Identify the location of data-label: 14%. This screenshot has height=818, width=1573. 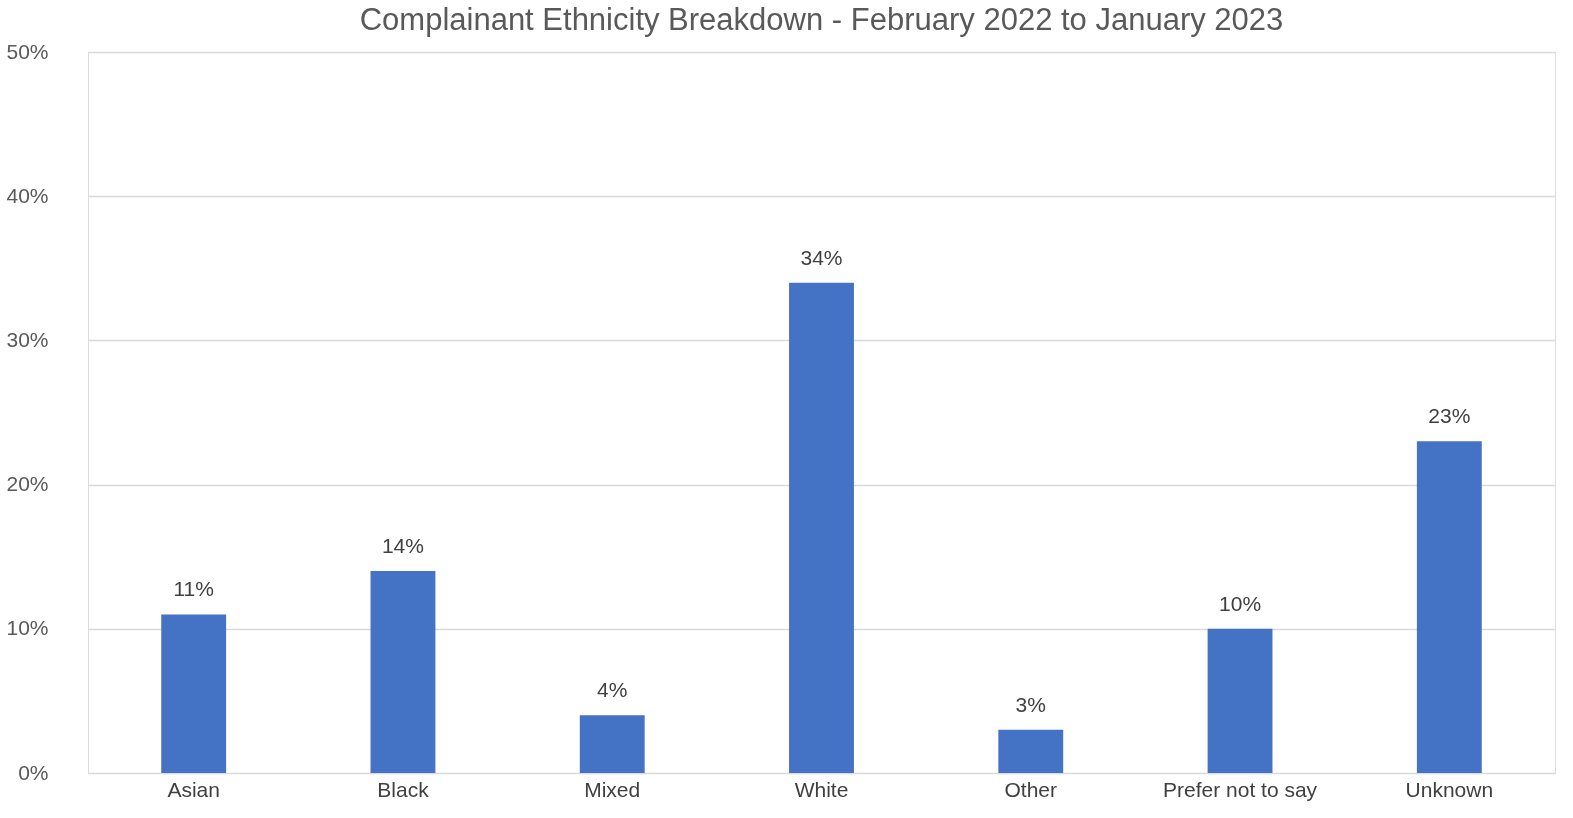
(402, 546).